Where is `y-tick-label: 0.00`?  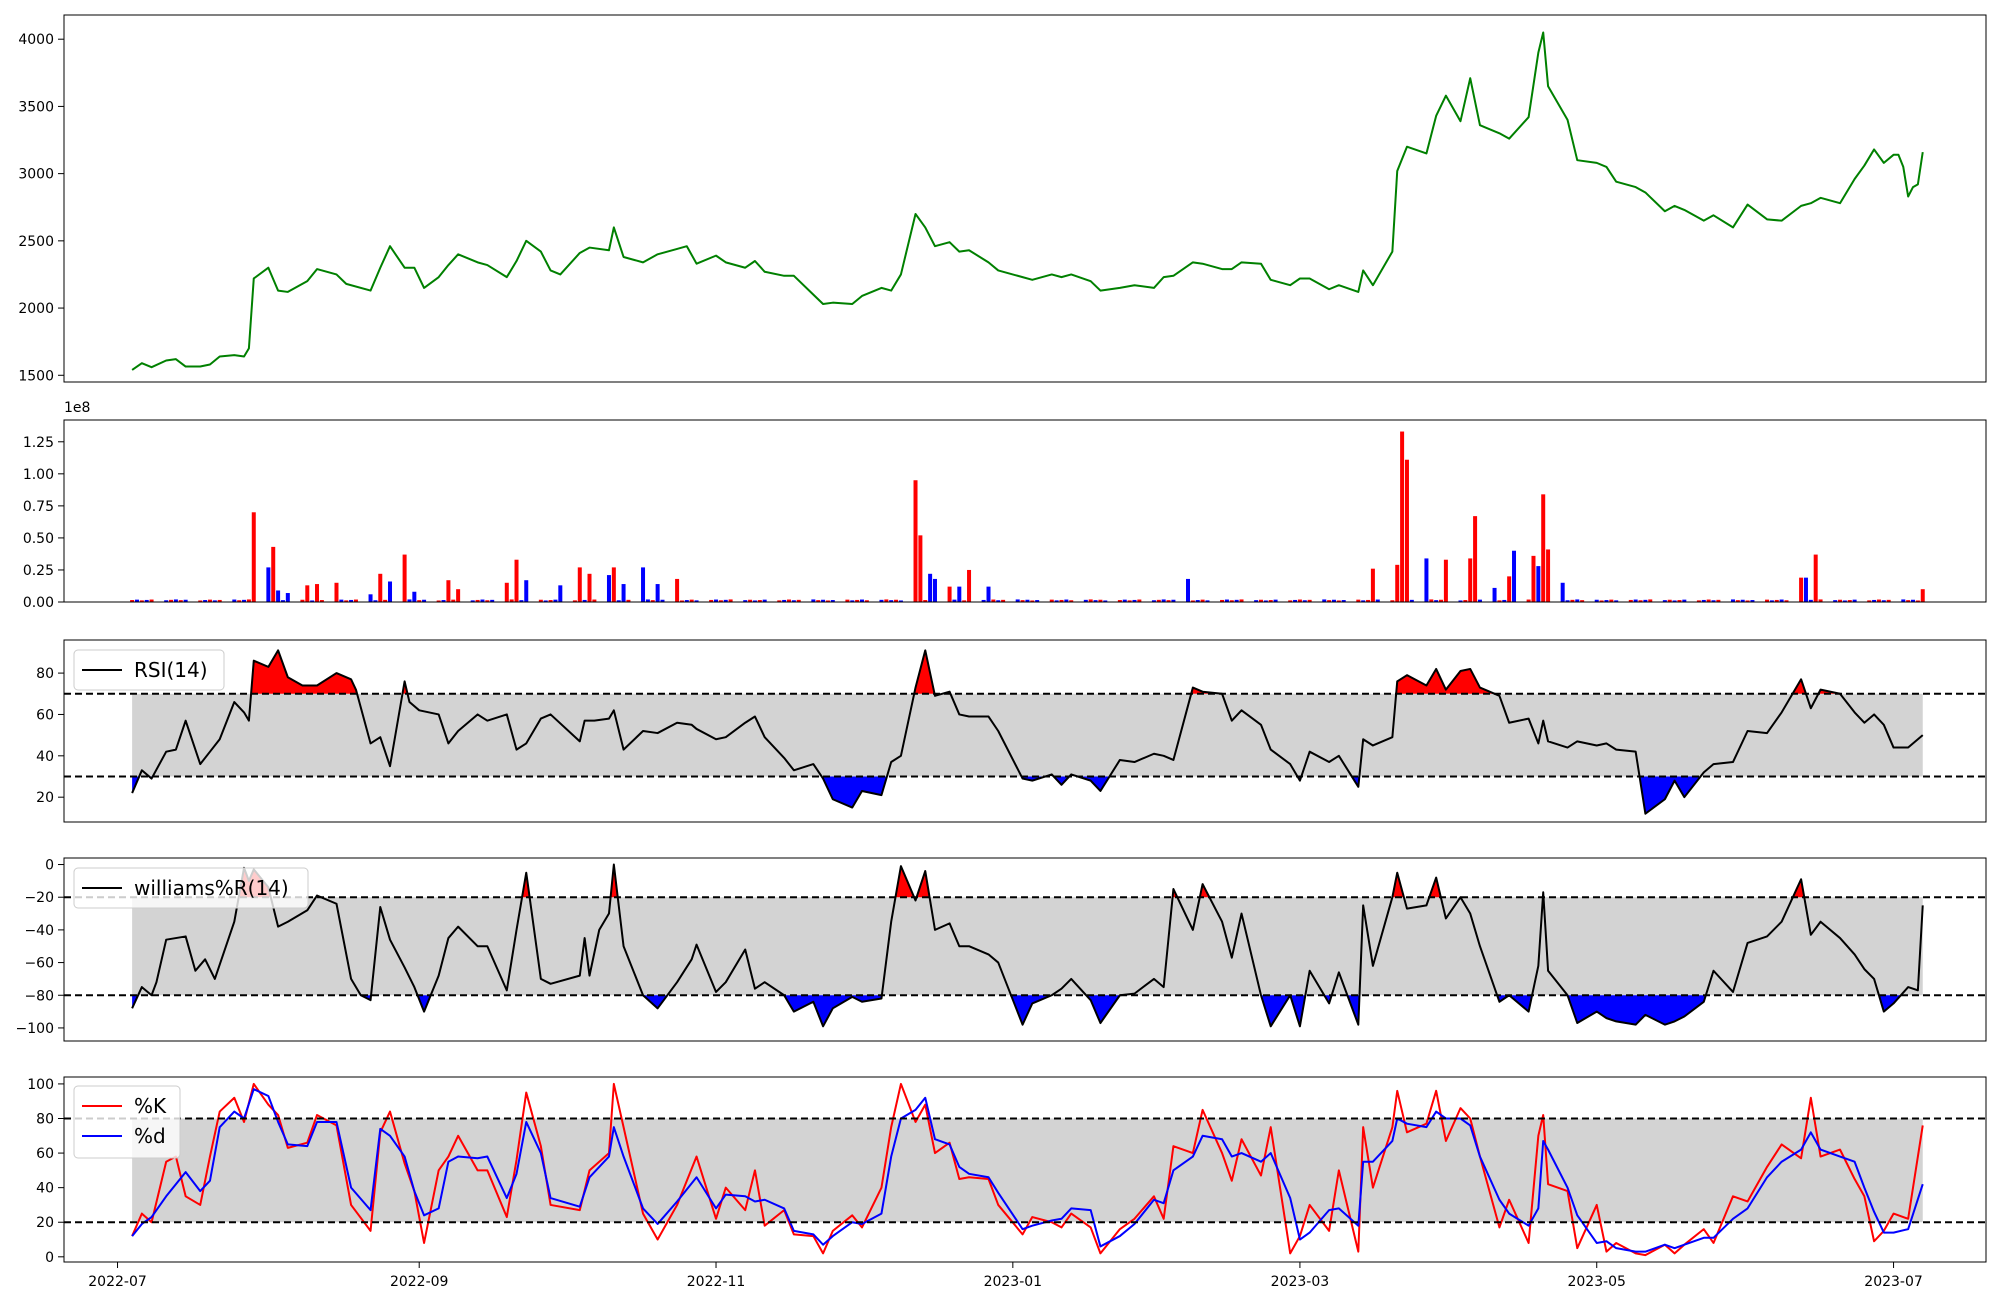
y-tick-label: 0.00 is located at coordinates (38, 603).